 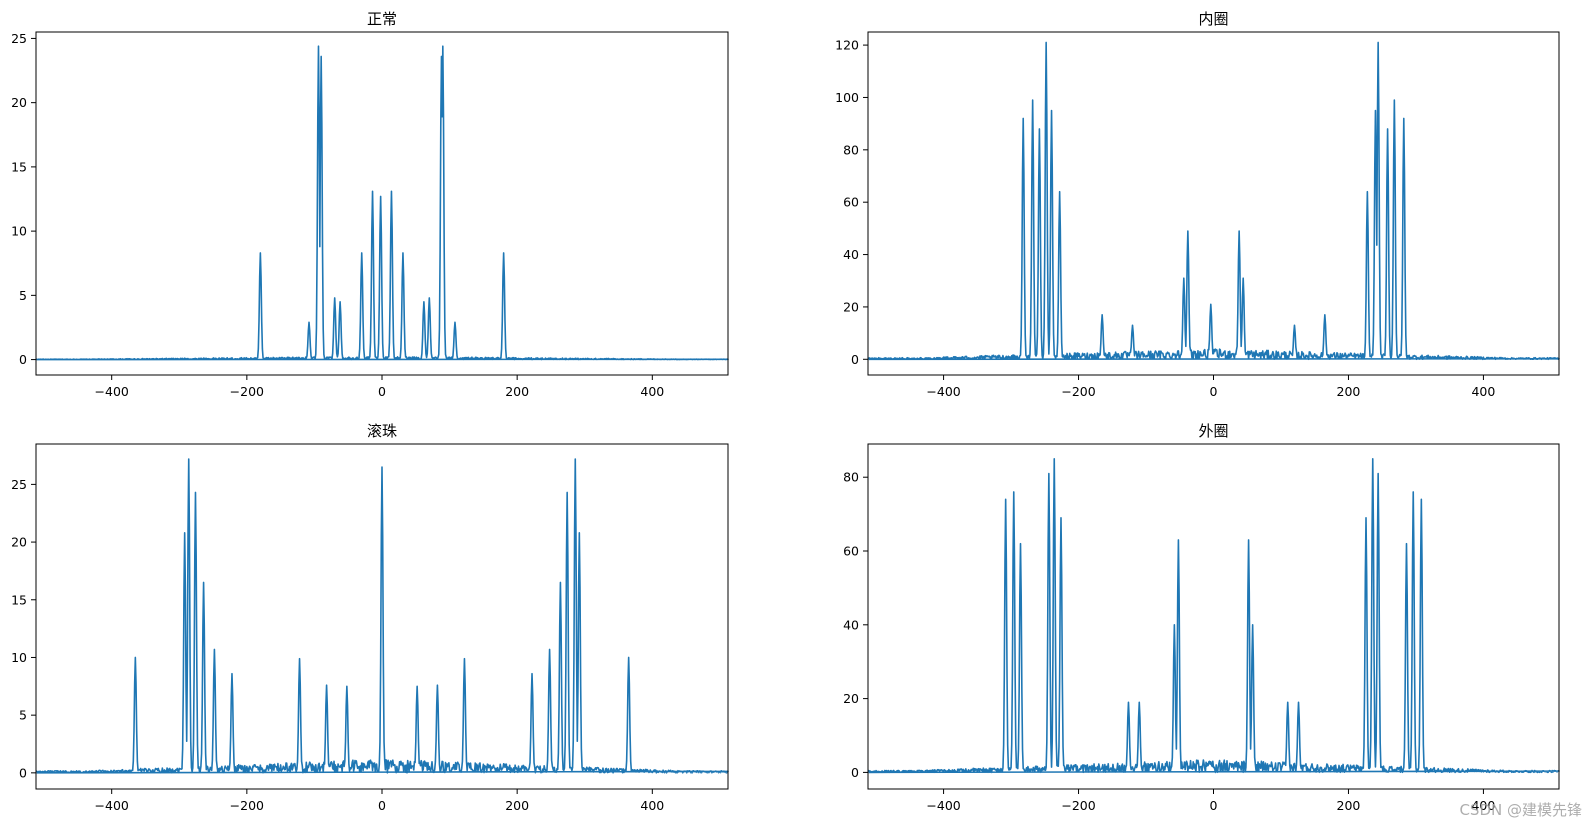 What do you see at coordinates (382, 431) in the screenshot?
I see `subplot-title: 滚珠` at bounding box center [382, 431].